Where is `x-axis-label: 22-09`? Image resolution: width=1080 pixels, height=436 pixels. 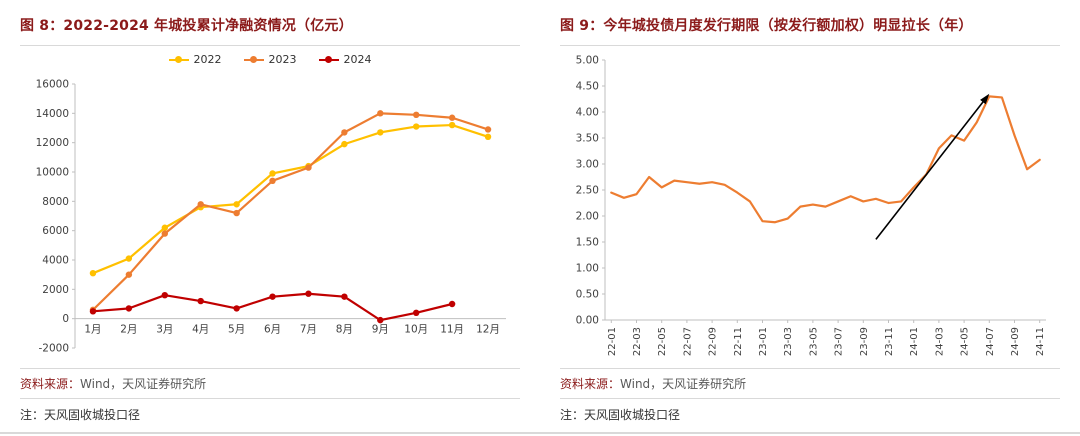
x-axis-label: 22-09 is located at coordinates (713, 341).